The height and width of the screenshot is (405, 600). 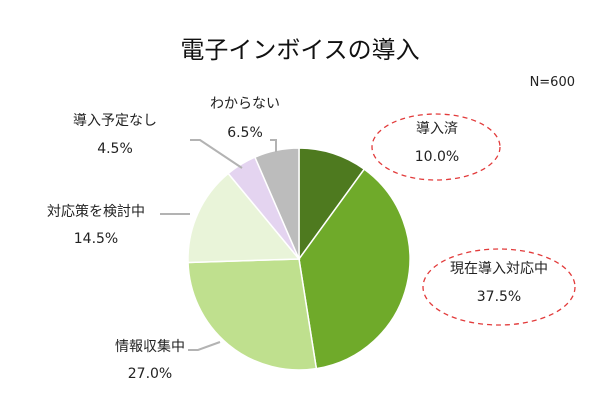 I want to click on slice-value-label-4: 14.5%, so click(x=96, y=239).